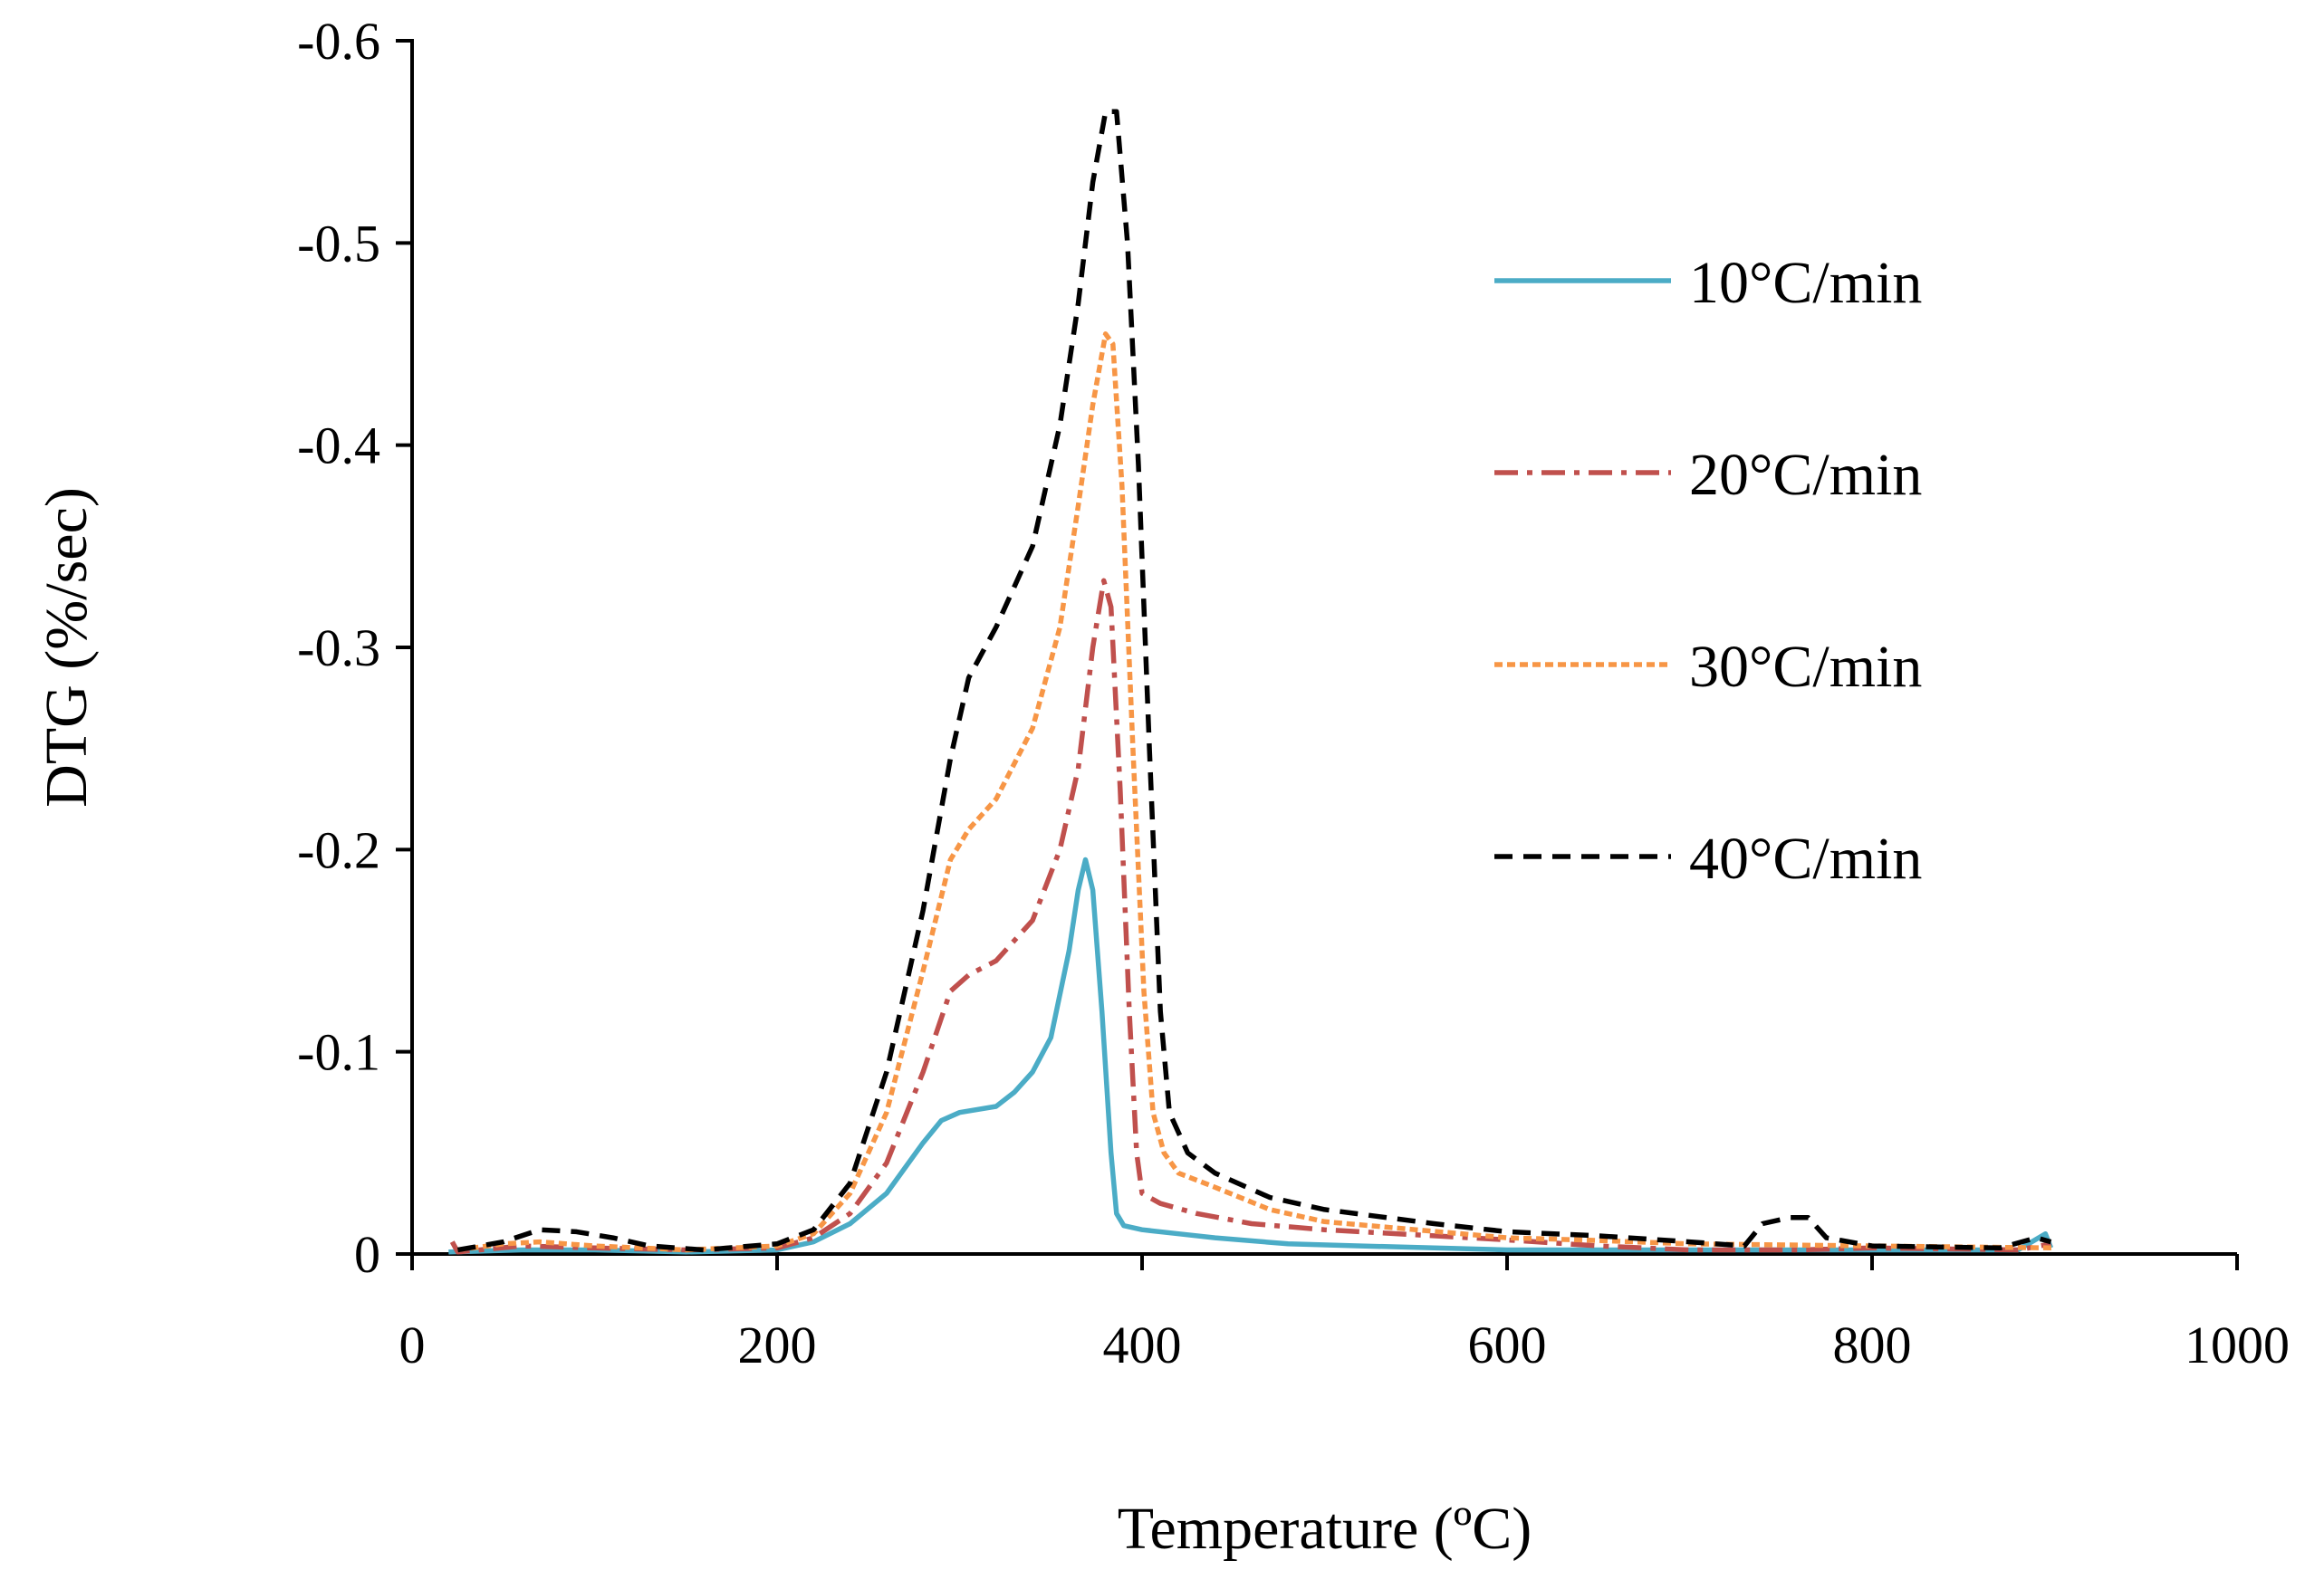 The width and height of the screenshot is (2324, 1589). What do you see at coordinates (1872, 1345) in the screenshot?
I see `x-tick-label: 800` at bounding box center [1872, 1345].